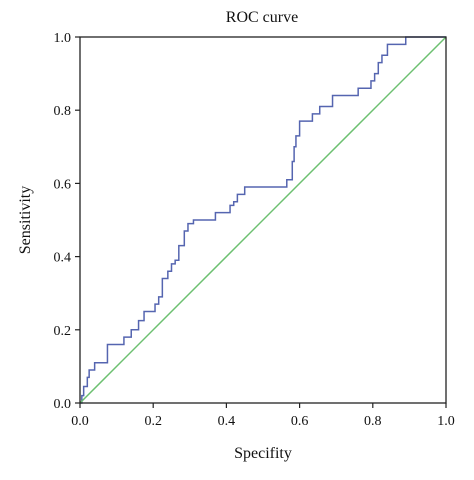 This screenshot has height=480, width=474. Describe the element at coordinates (25, 220) in the screenshot. I see `y-axis-label: Sensitivity` at that location.